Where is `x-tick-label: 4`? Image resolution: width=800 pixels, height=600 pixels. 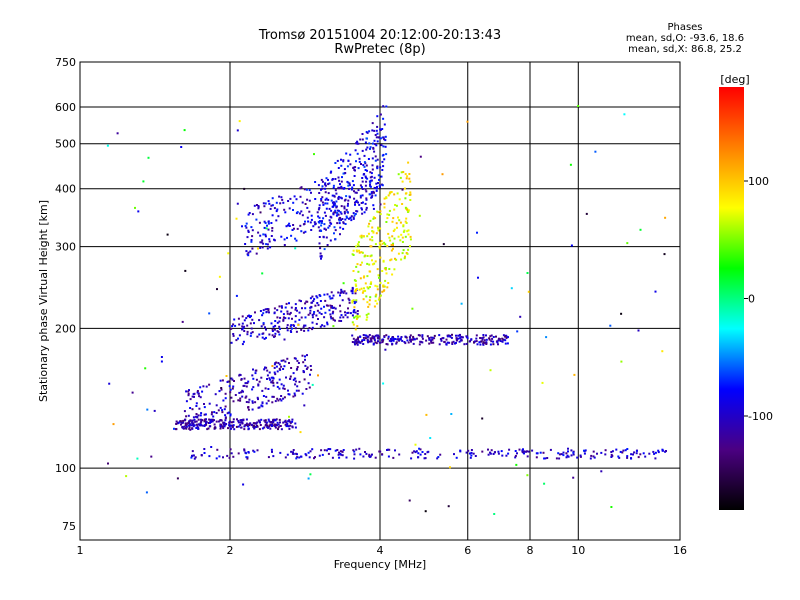 x-tick-label: 4 is located at coordinates (380, 550).